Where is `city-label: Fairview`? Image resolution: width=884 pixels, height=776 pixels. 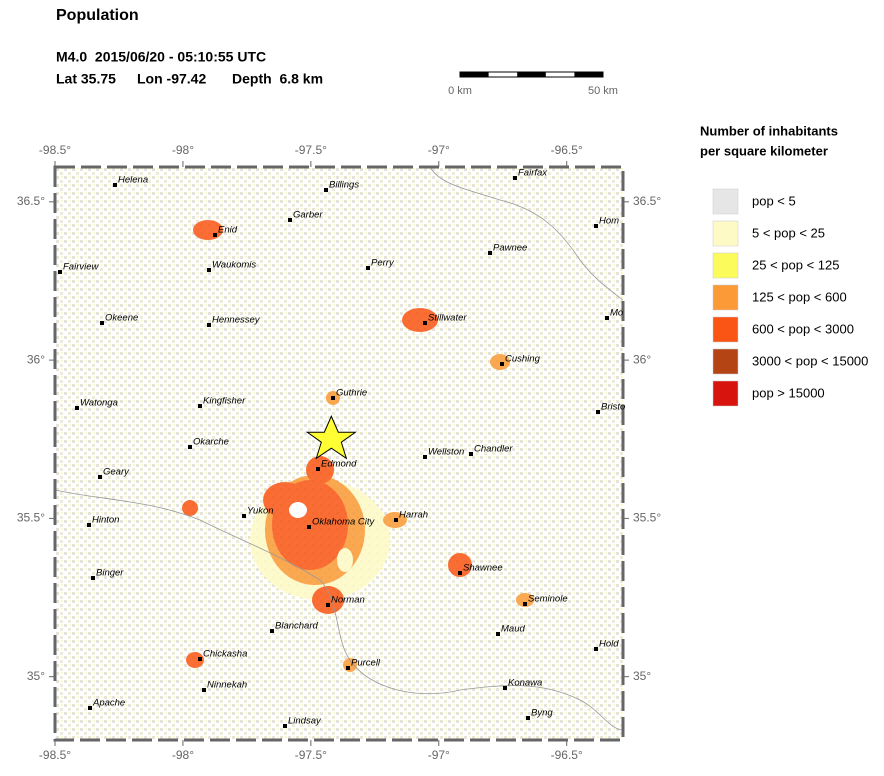
city-label: Fairview is located at coordinates (81, 267).